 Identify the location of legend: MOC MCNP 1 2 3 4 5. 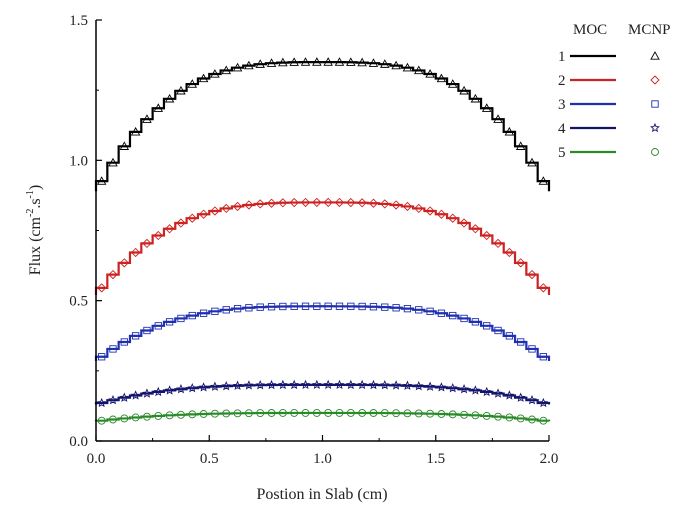
(614, 91).